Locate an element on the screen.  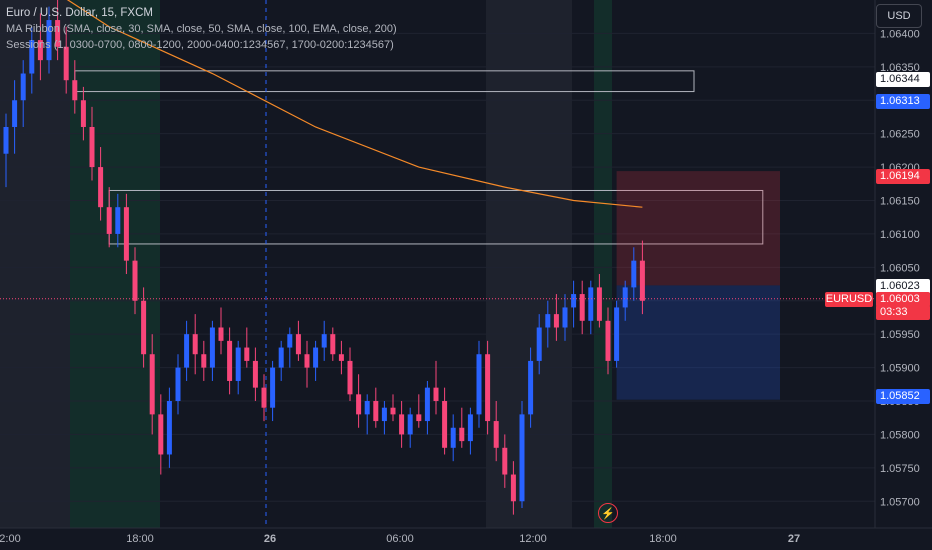
price-tick-label: 1.05700 is located at coordinates (900, 502).